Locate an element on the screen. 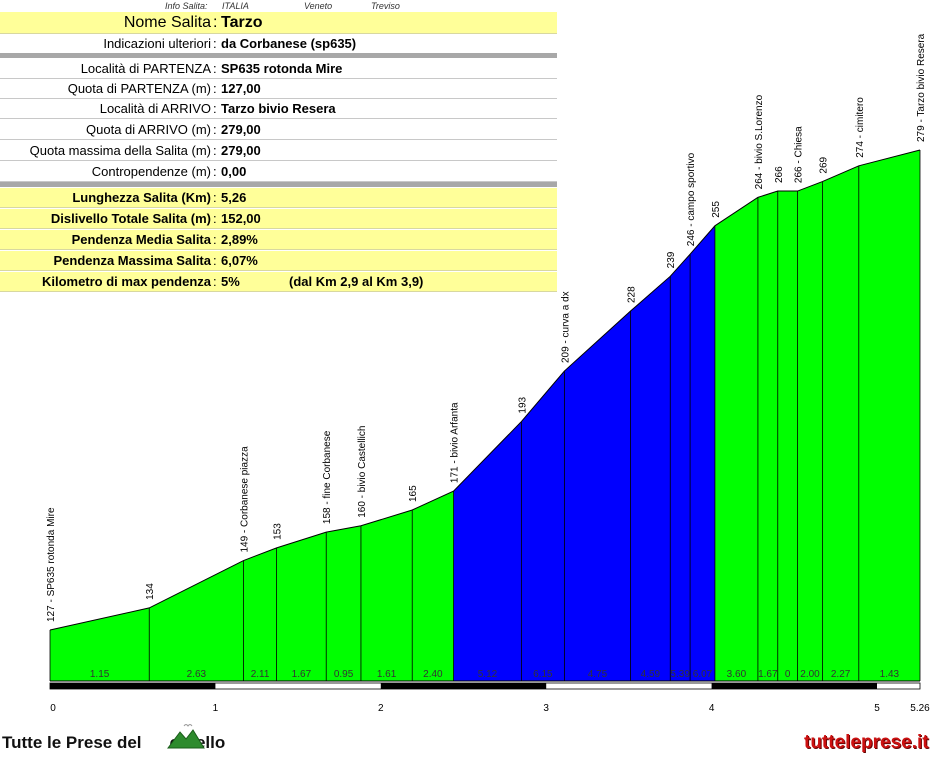 Image resolution: width=950 pixels, height=759 pixels. point-label: 274 - cimitero is located at coordinates (860, 127).